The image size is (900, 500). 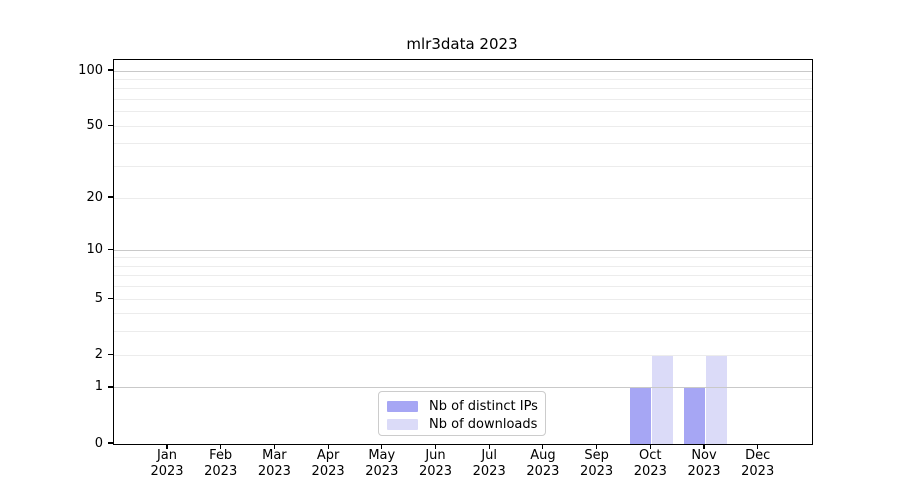 I want to click on legend-swatch-downloads, so click(x=402, y=424).